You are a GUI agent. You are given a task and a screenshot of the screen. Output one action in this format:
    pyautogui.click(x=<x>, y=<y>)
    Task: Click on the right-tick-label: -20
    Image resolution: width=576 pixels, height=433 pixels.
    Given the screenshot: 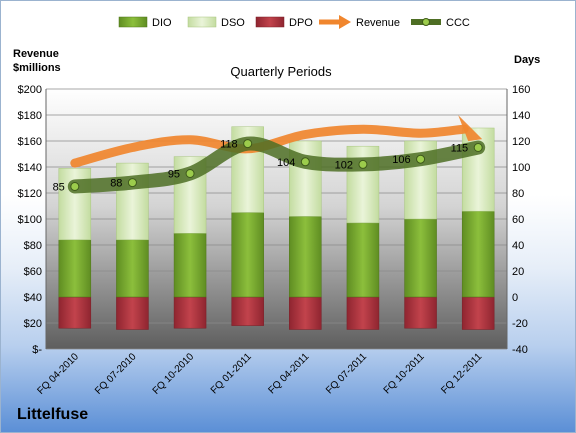 What is the action you would take?
    pyautogui.click(x=520, y=324)
    